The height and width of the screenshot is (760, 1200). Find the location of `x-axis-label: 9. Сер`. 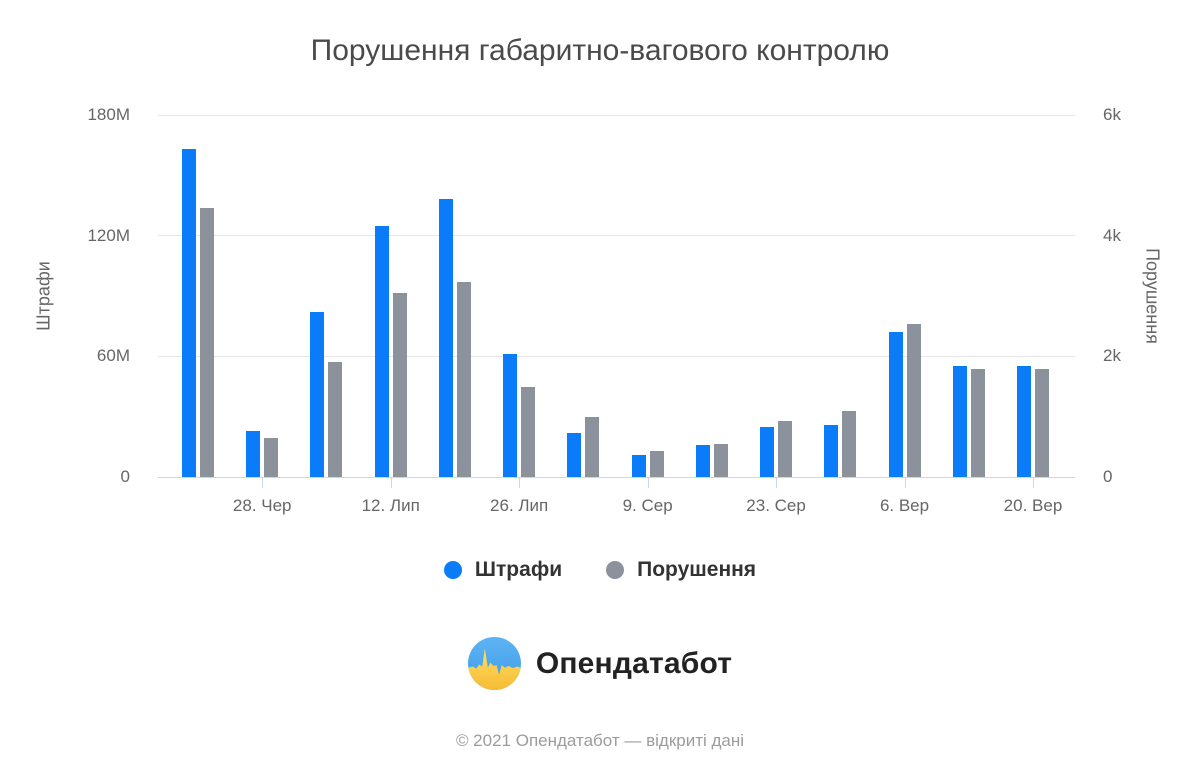

x-axis-label: 9. Сер is located at coordinates (647, 505).